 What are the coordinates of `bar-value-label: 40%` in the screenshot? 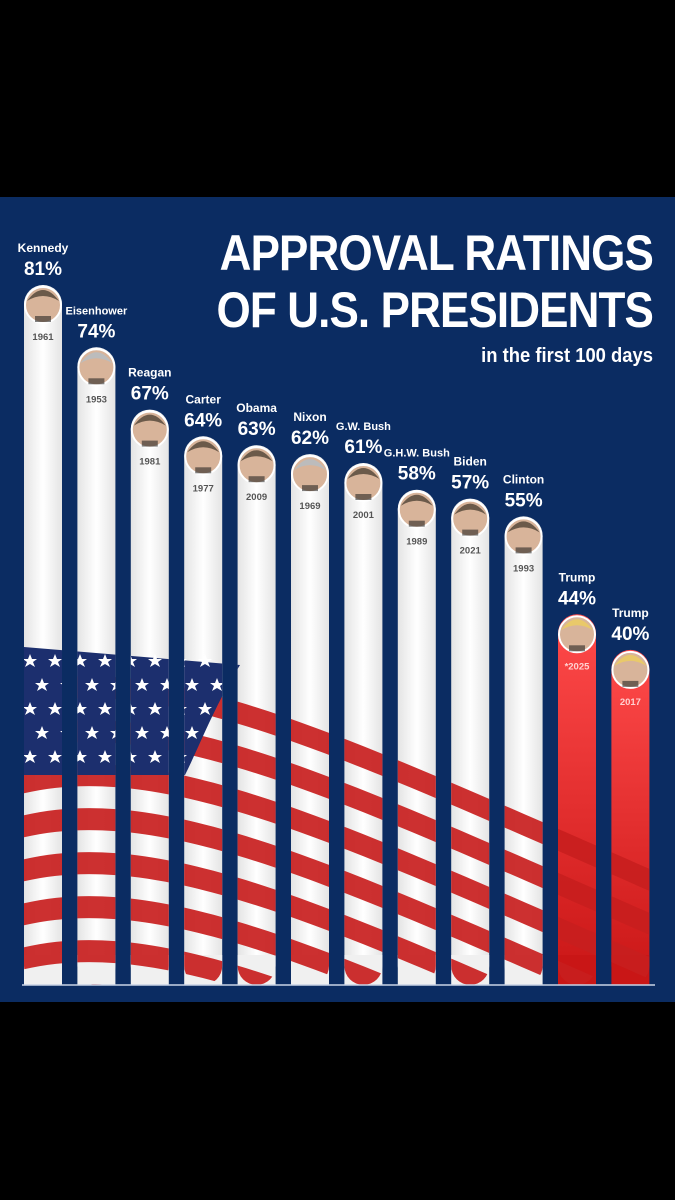 It's located at (630, 634).